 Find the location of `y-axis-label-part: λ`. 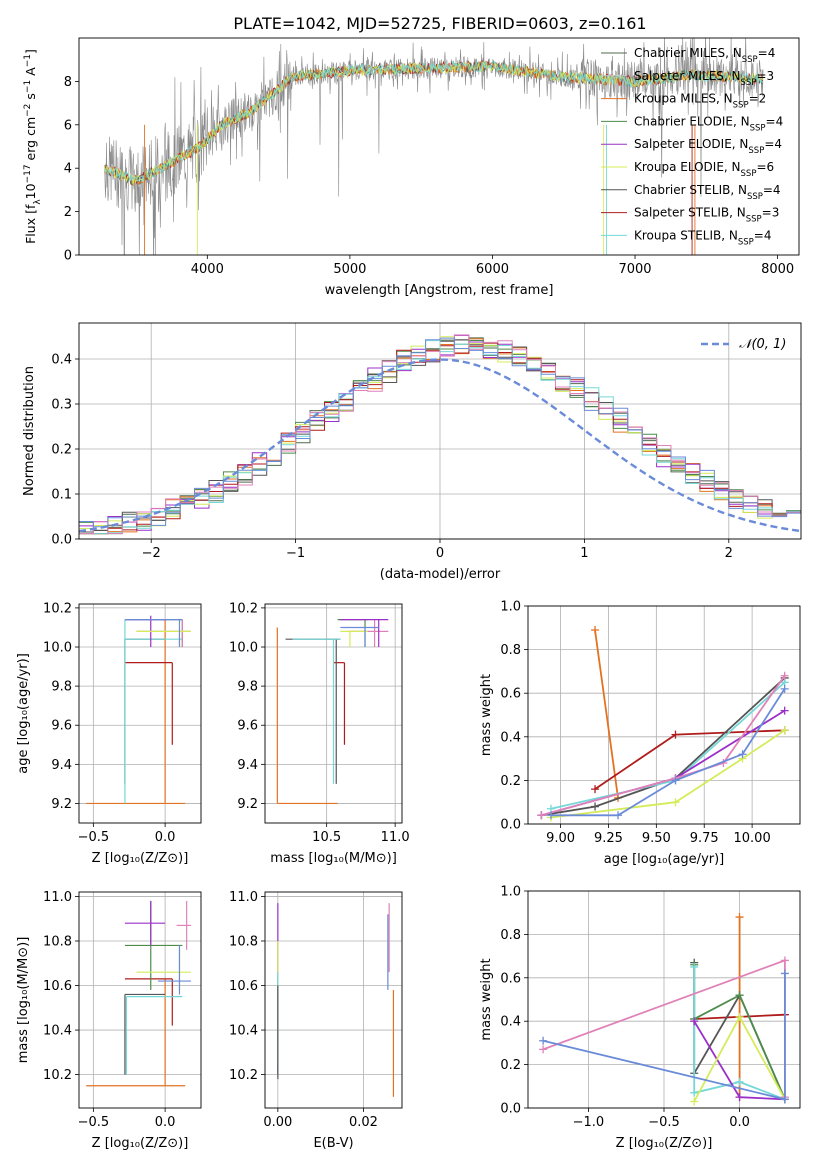

y-axis-label-part: λ is located at coordinates (38, 202).